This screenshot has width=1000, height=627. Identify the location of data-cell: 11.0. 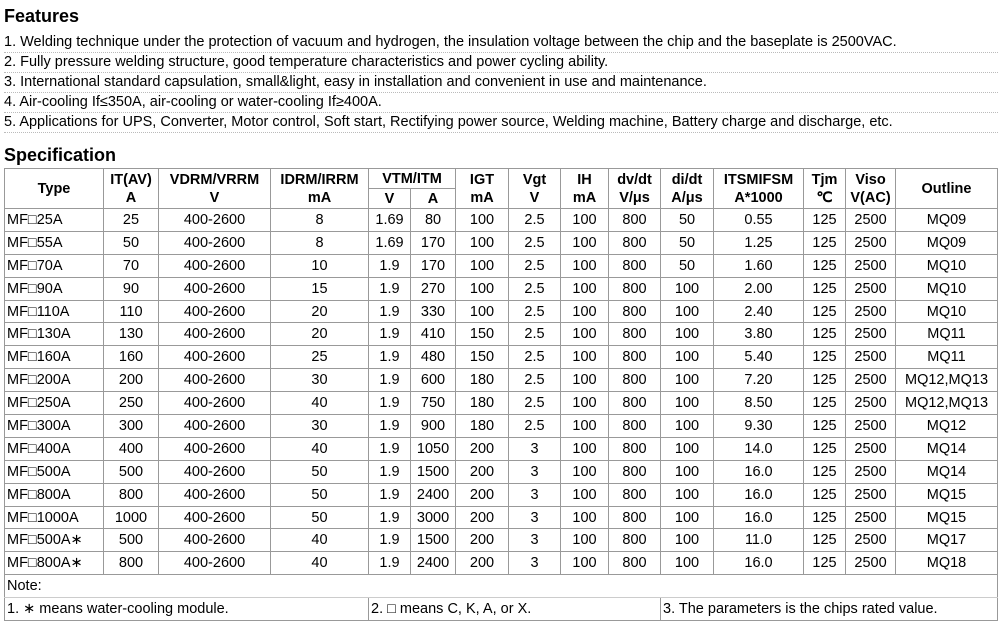
(759, 540).